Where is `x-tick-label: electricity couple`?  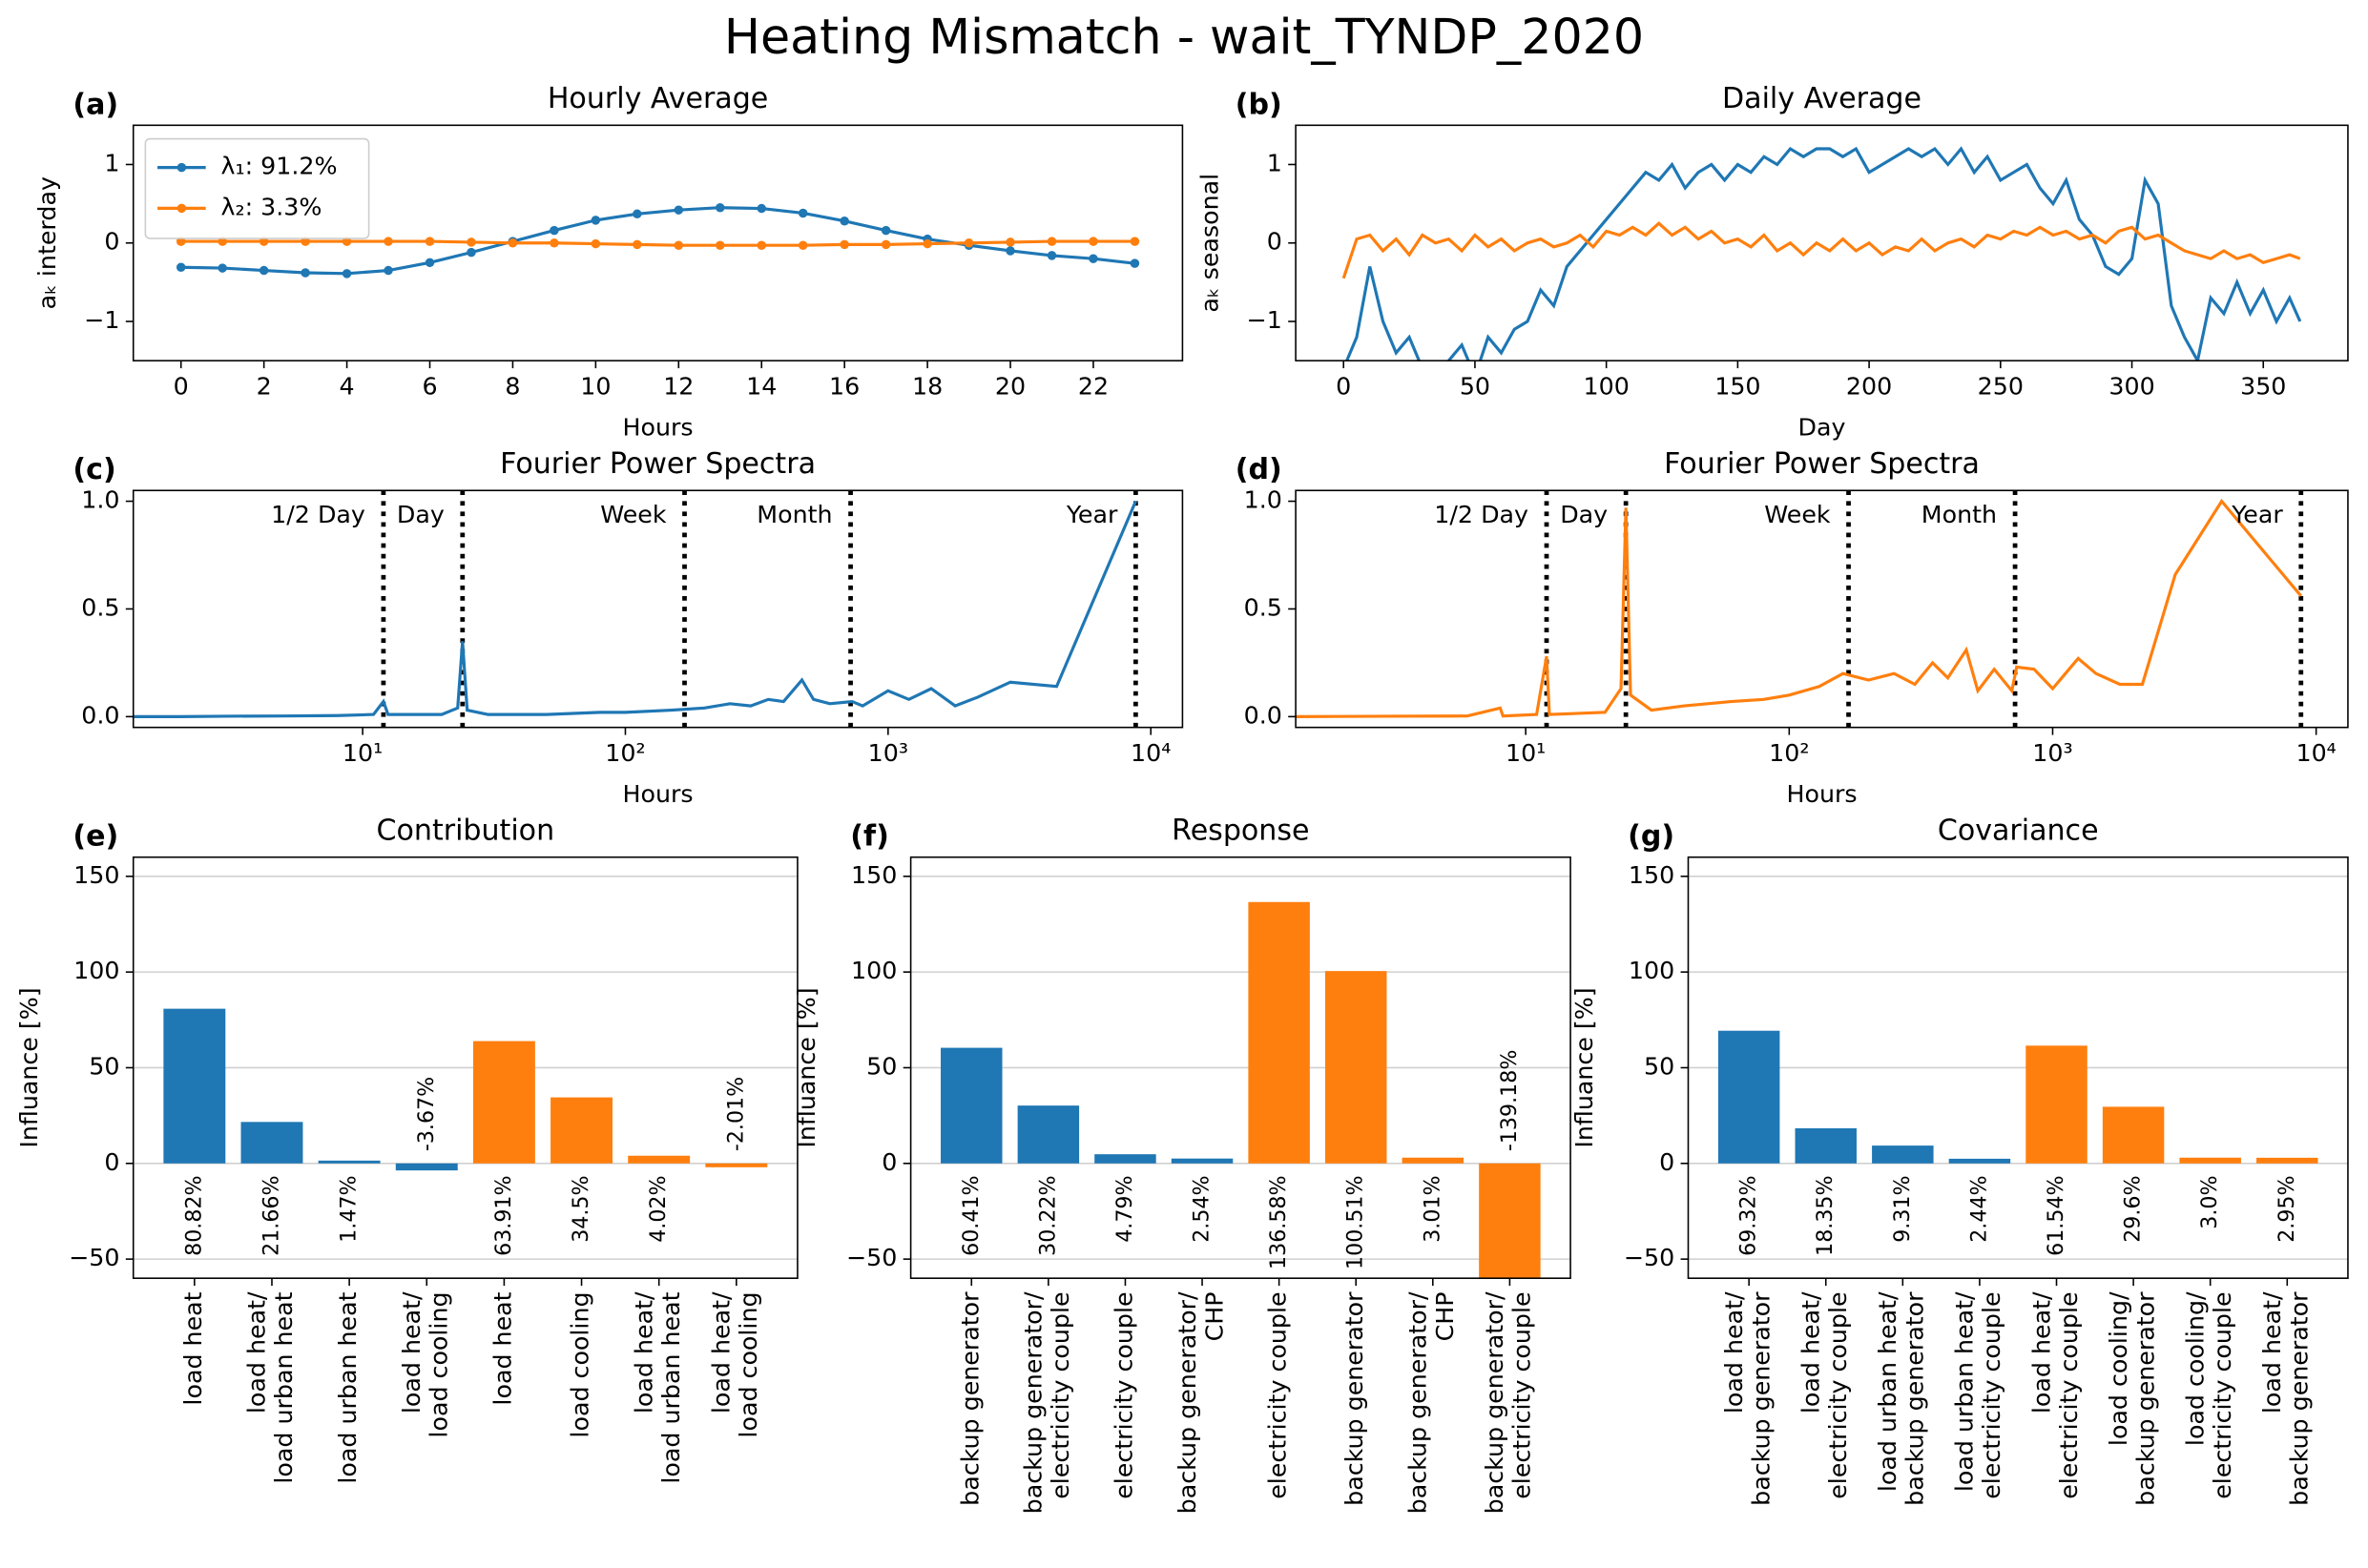 x-tick-label: electricity couple is located at coordinates (1124, 1394).